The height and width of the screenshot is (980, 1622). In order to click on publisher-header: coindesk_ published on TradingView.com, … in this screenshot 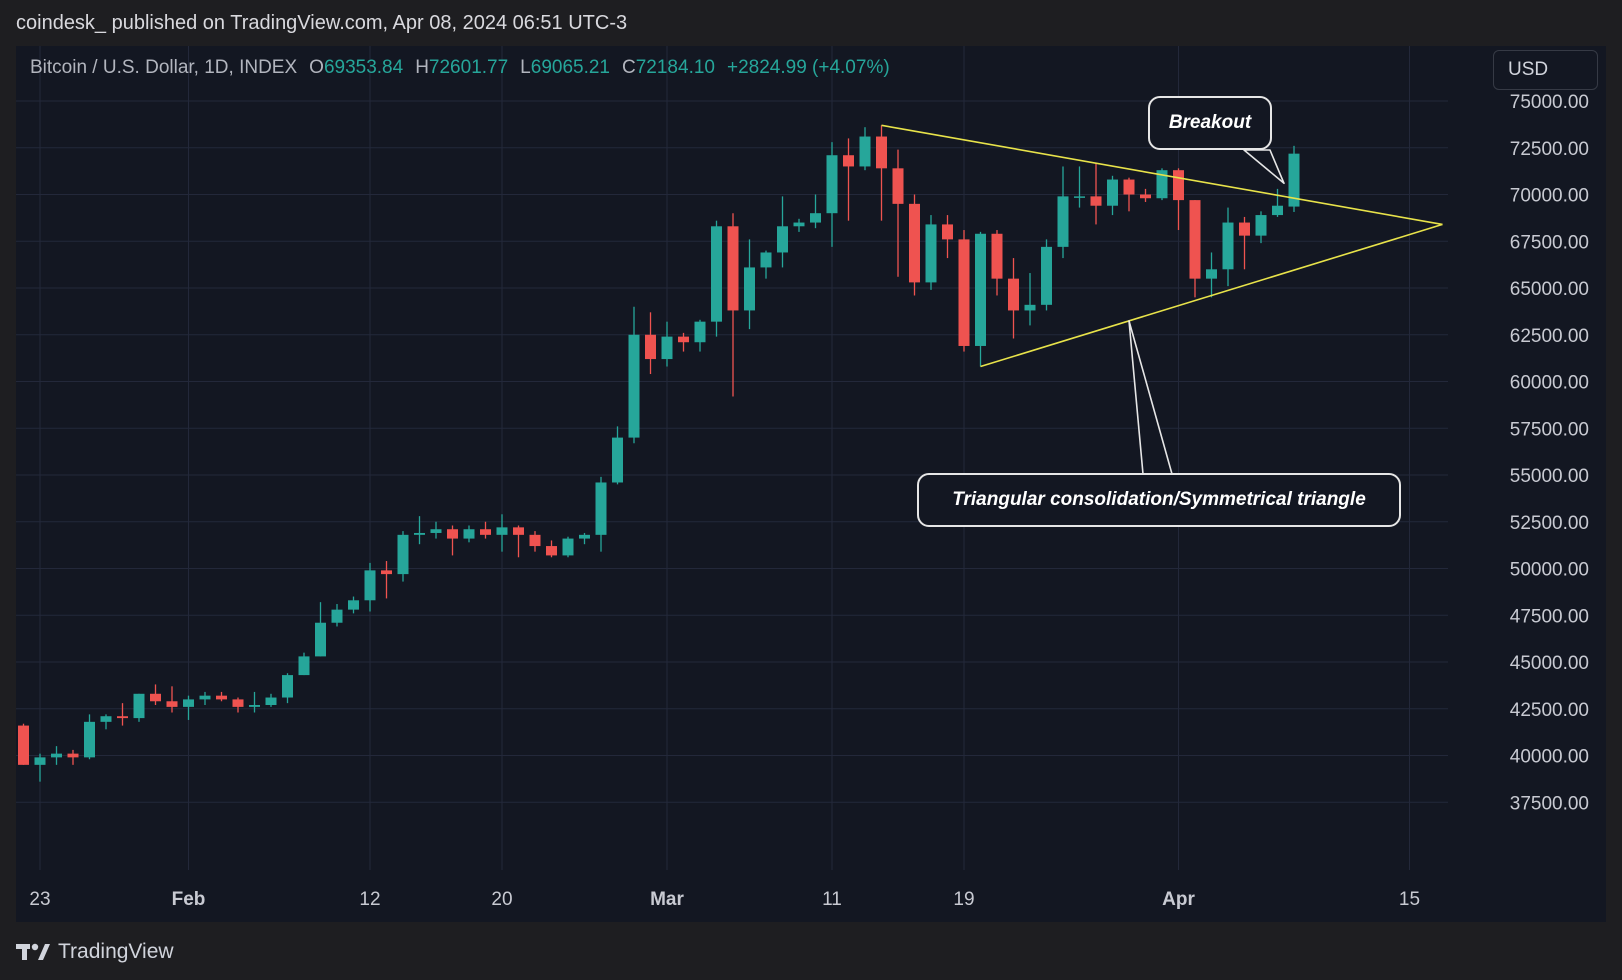, I will do `click(322, 23)`.